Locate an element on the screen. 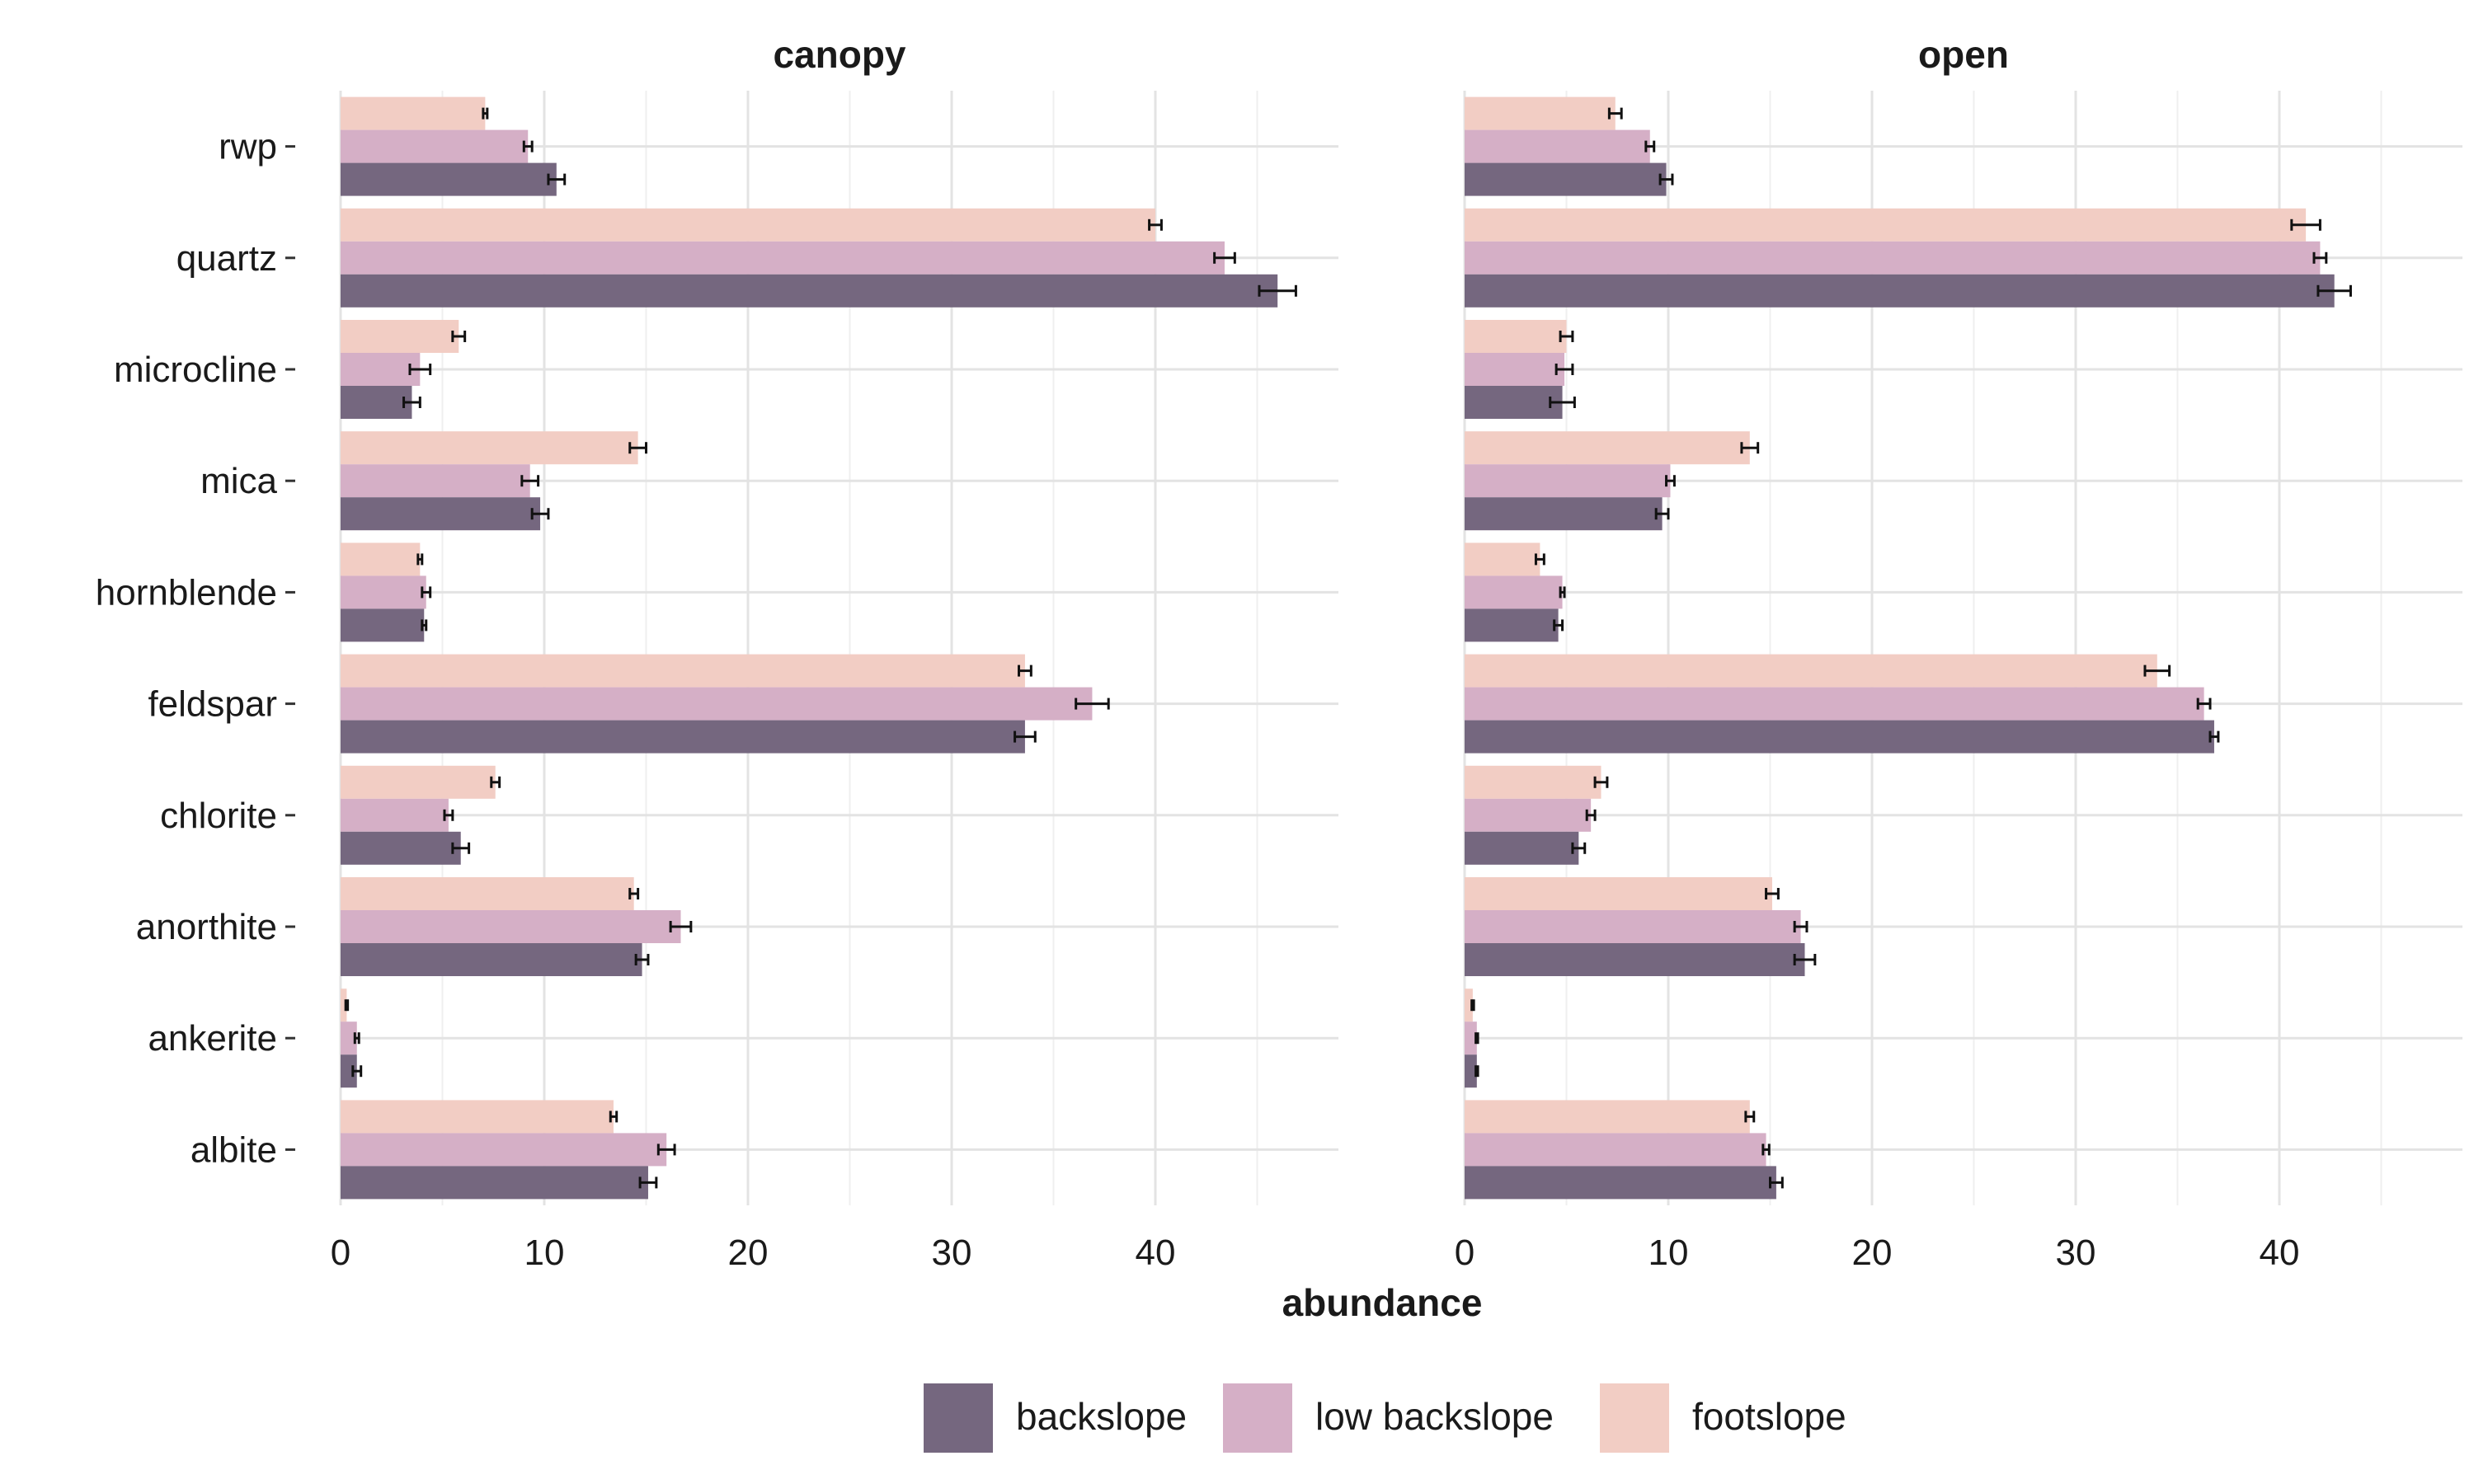 Image resolution: width=2474 pixels, height=1484 pixels. bar-canopy-microcline-low-backslope is located at coordinates (381, 369).